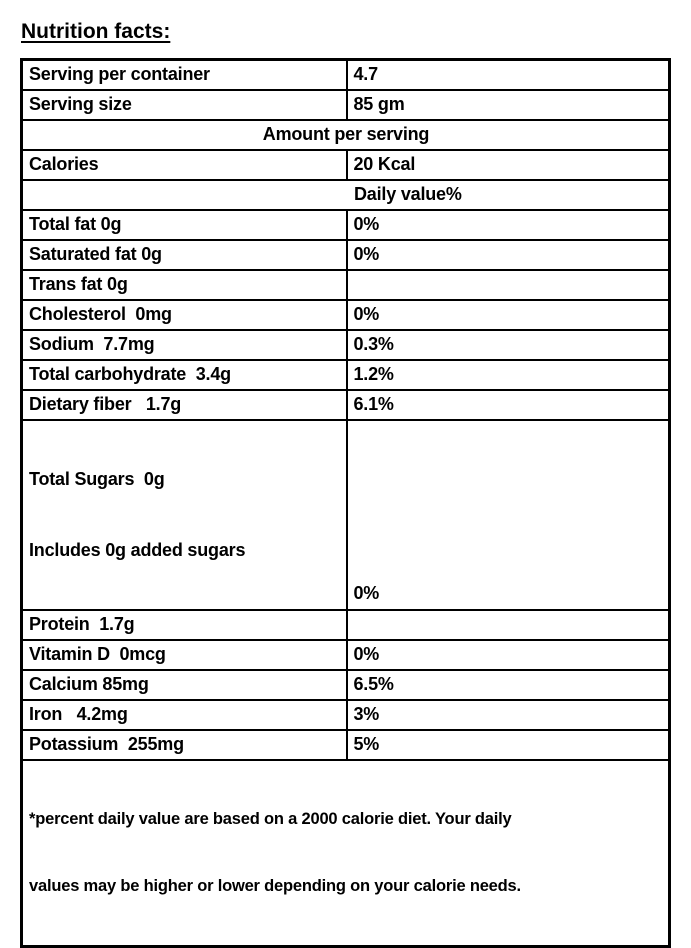  I want to click on table-row-serving-size: Serving size 85 gm, so click(345, 105).